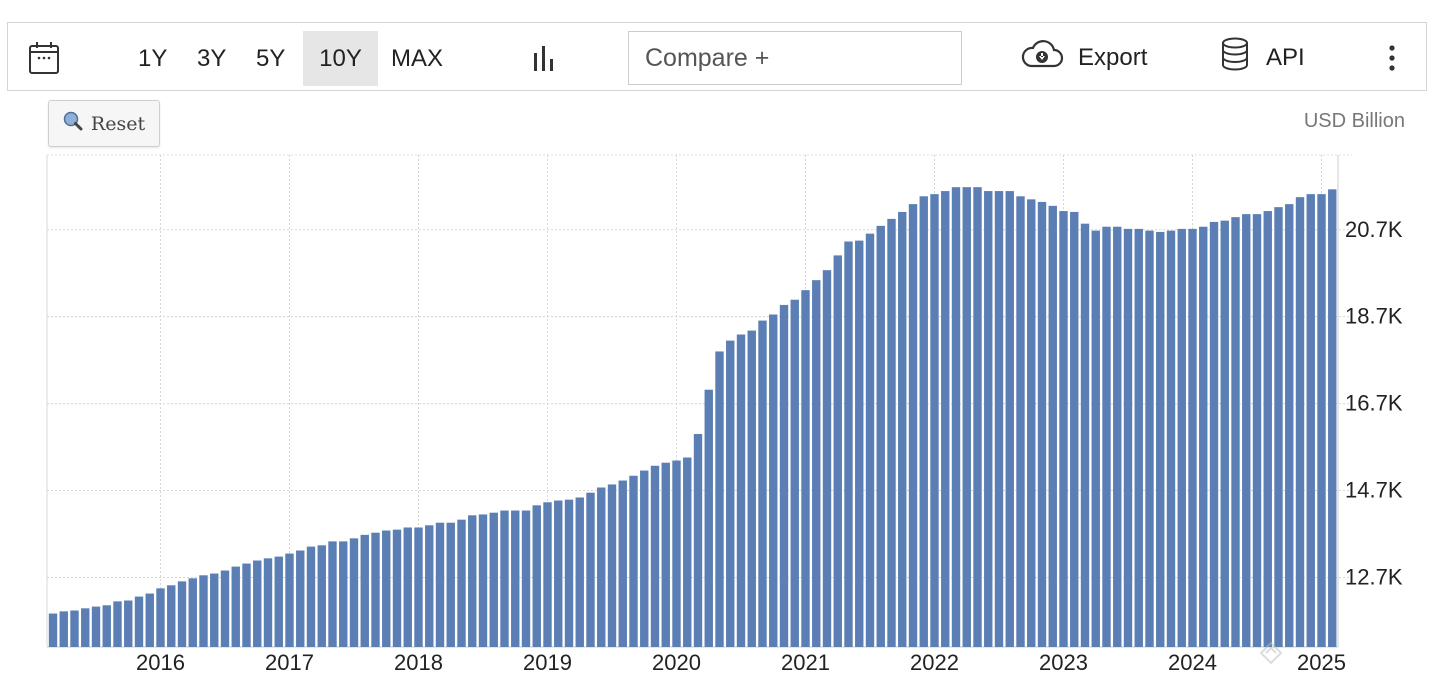 This screenshot has height=674, width=1440. What do you see at coordinates (73, 123) in the screenshot?
I see `zoom-magnifier-icon` at bounding box center [73, 123].